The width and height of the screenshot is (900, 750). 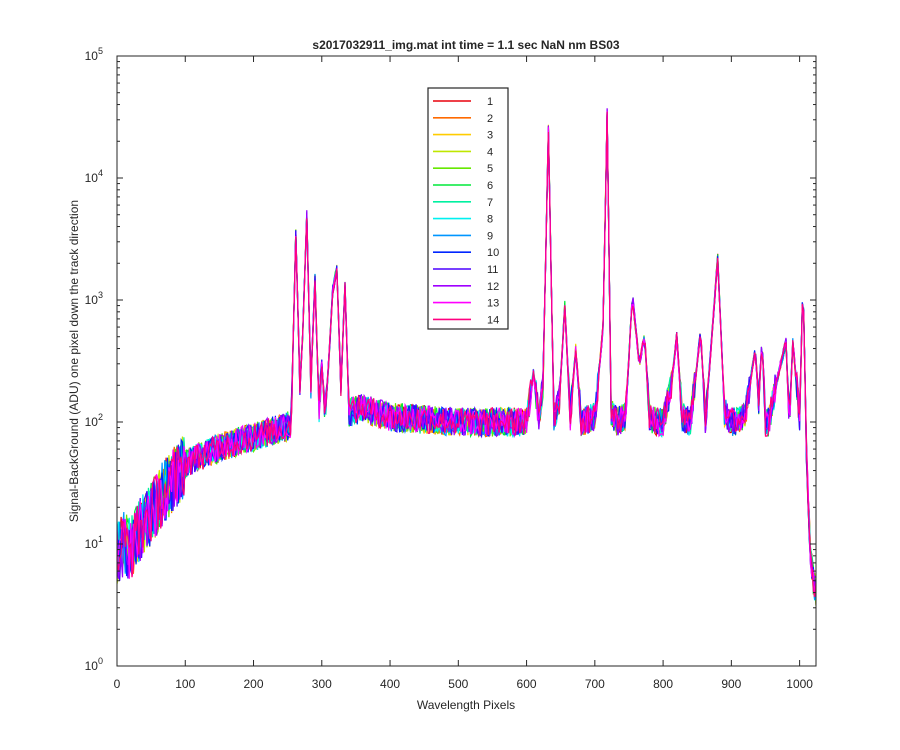 What do you see at coordinates (94, 542) in the screenshot?
I see `y-tick-label: 10¹` at bounding box center [94, 542].